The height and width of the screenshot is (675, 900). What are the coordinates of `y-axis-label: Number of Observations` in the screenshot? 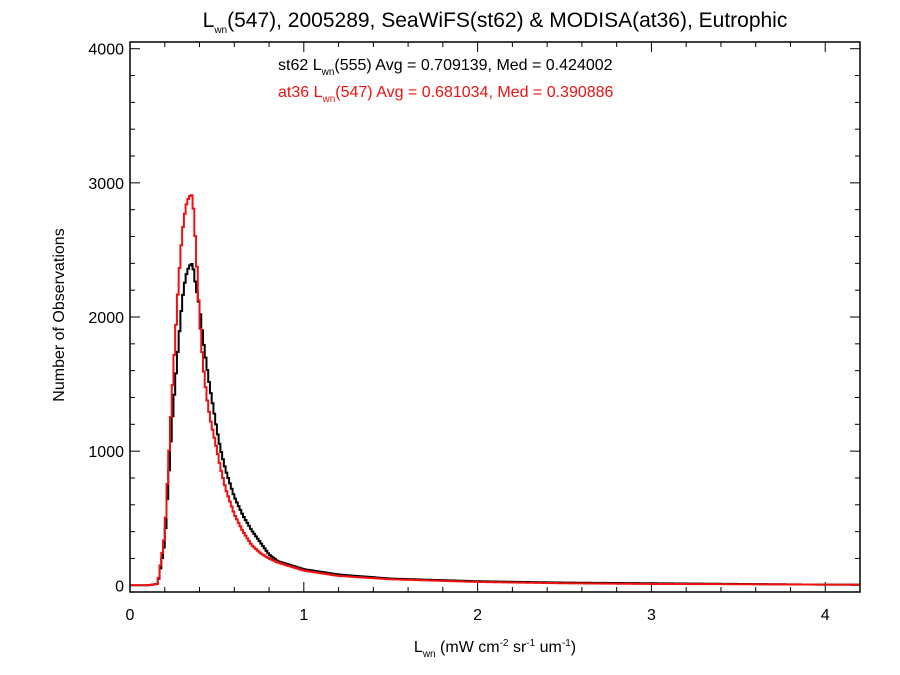 It's located at (59, 314).